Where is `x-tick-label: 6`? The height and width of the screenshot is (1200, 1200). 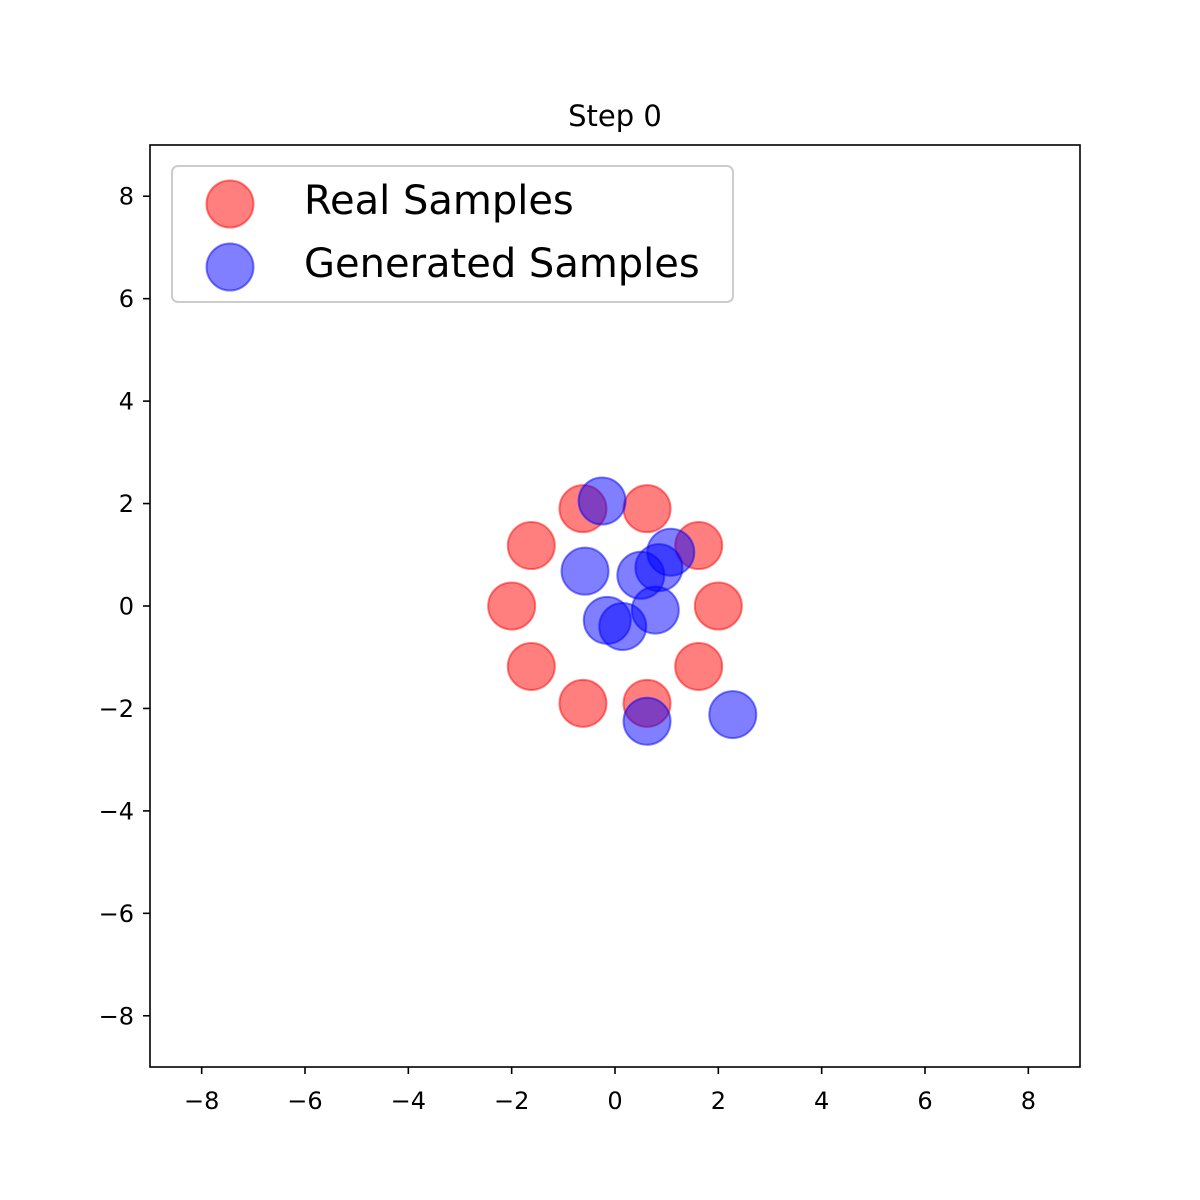 x-tick-label: 6 is located at coordinates (924, 1101).